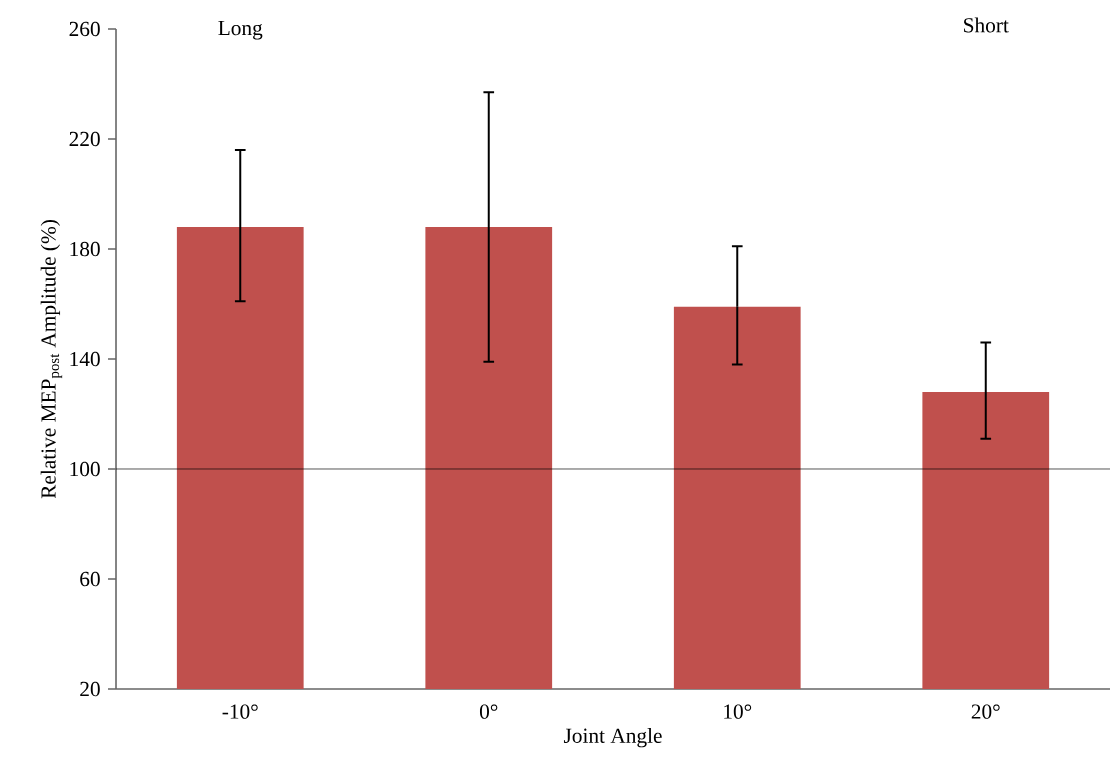  Describe the element at coordinates (986, 25) in the screenshot. I see `annotation: Short` at that location.